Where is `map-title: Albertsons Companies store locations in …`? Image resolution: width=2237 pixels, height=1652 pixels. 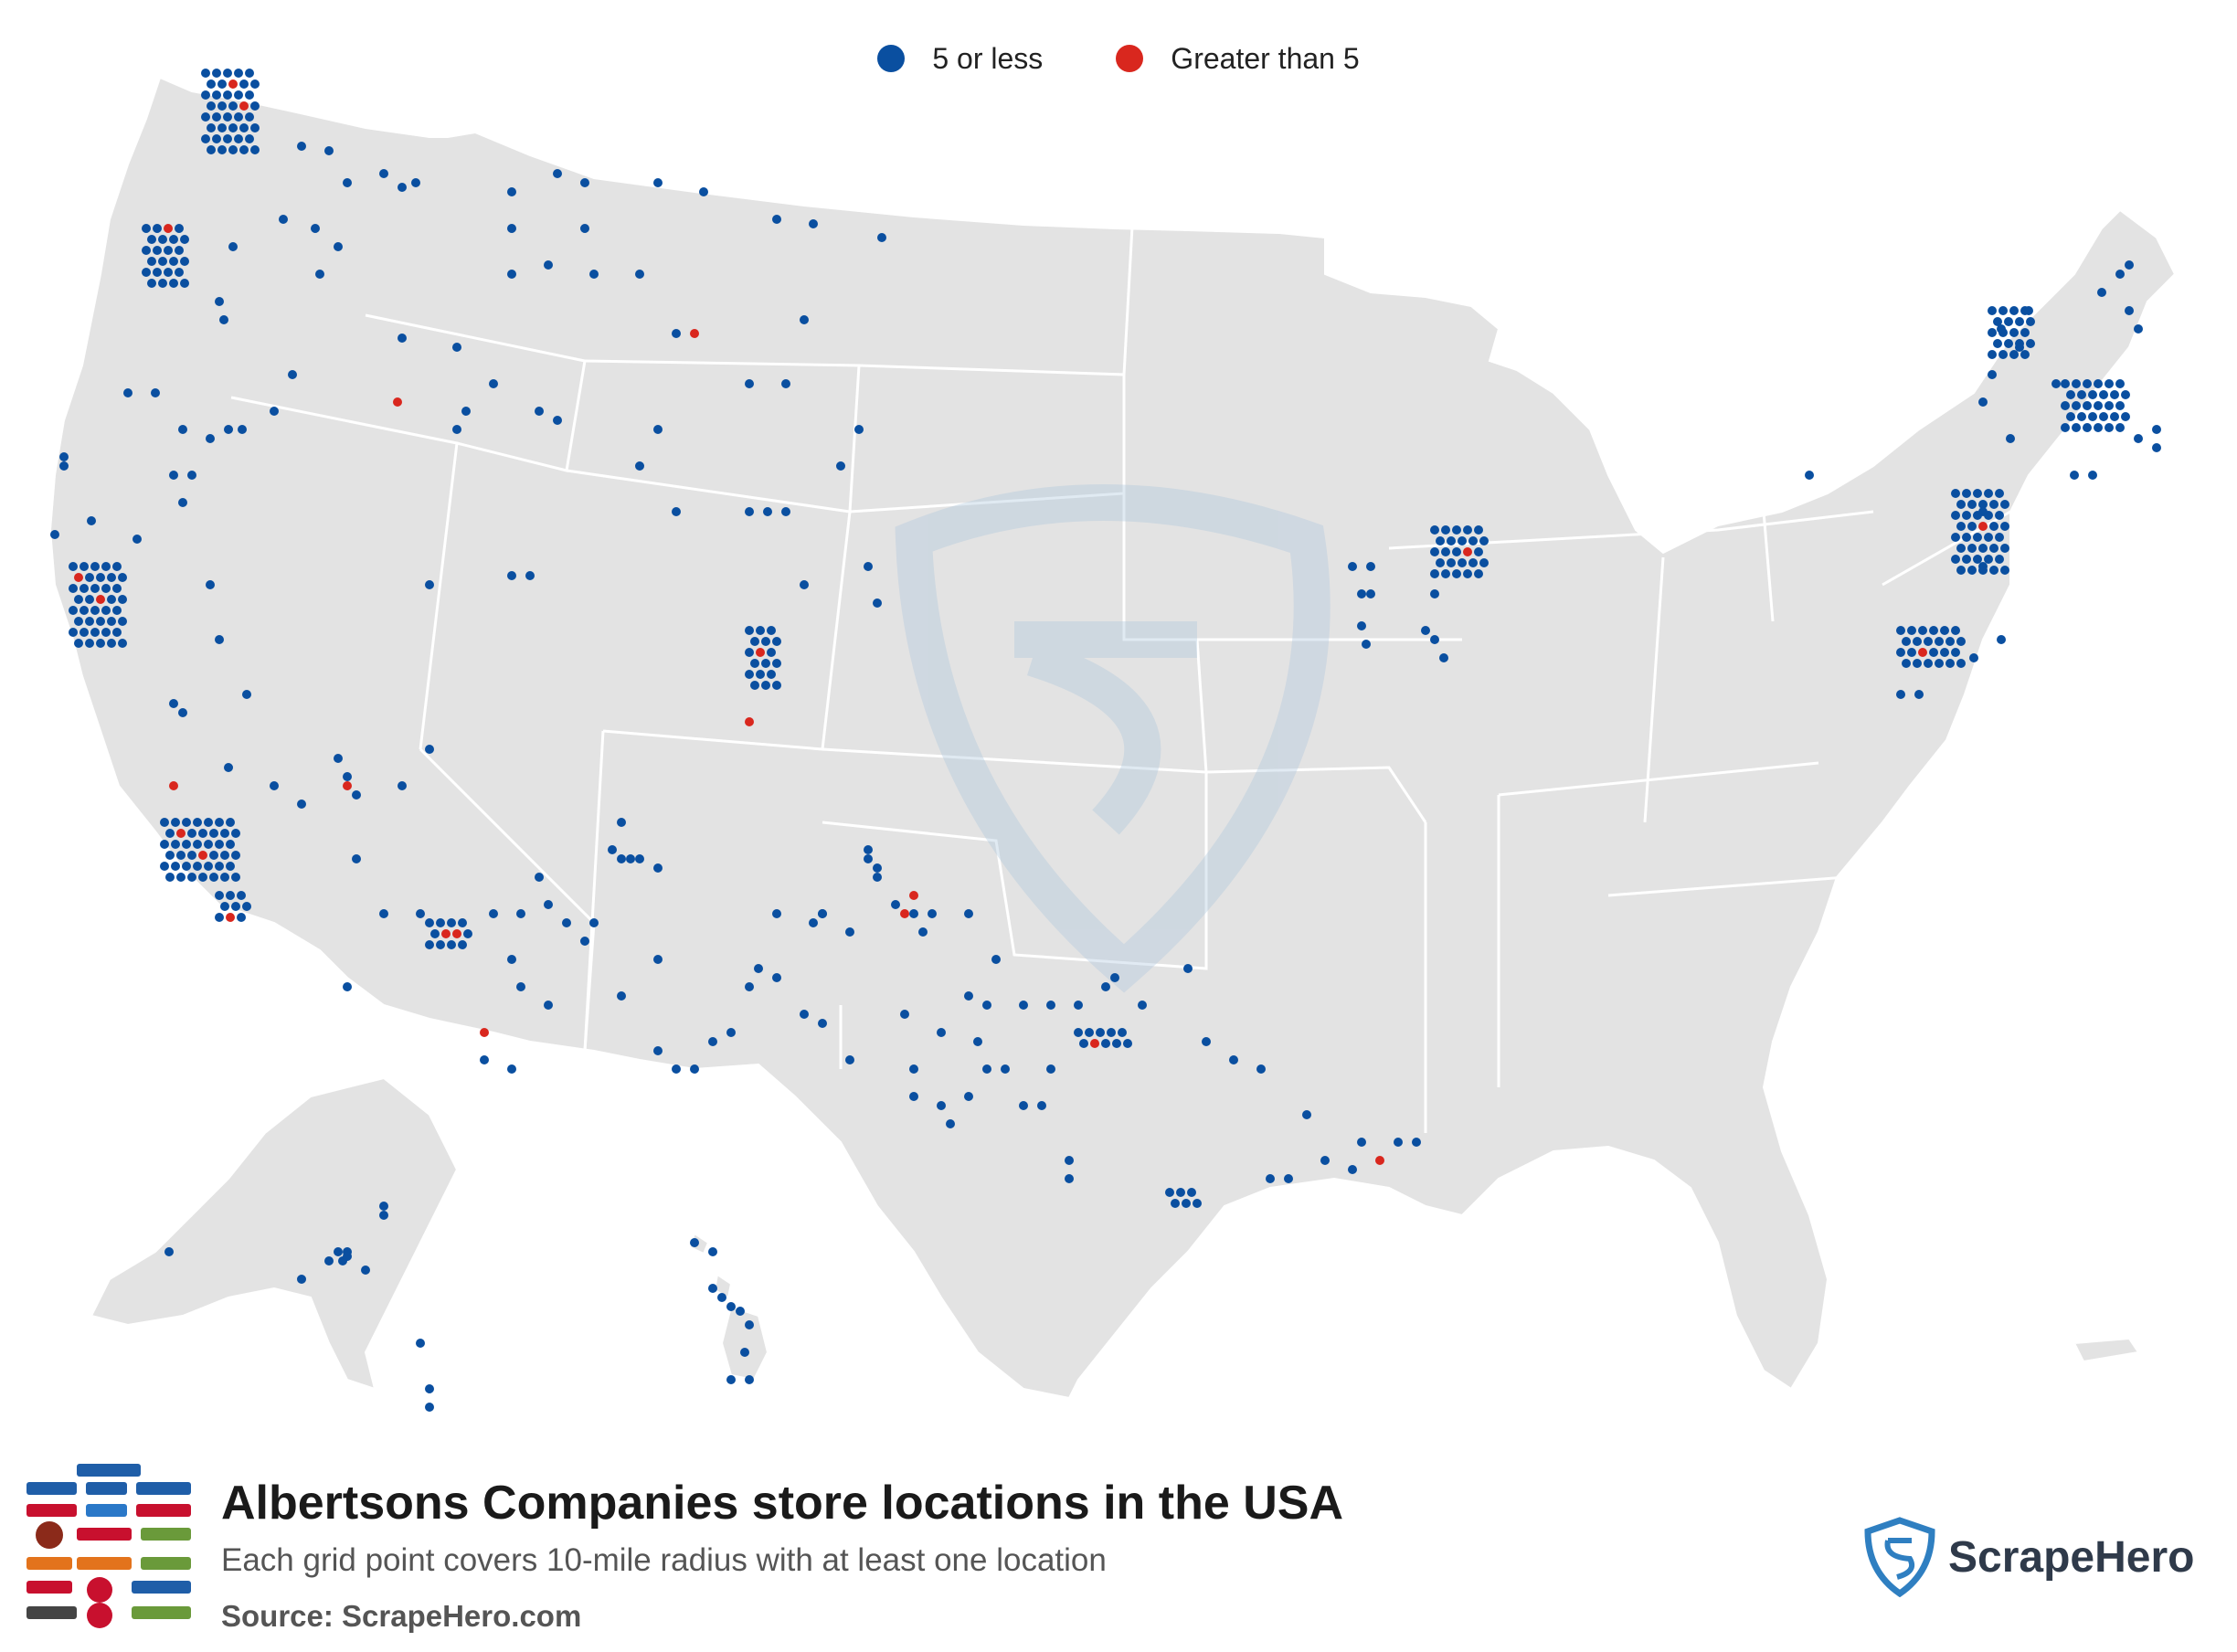 map-title: Albertsons Companies store locations in … is located at coordinates (782, 1504).